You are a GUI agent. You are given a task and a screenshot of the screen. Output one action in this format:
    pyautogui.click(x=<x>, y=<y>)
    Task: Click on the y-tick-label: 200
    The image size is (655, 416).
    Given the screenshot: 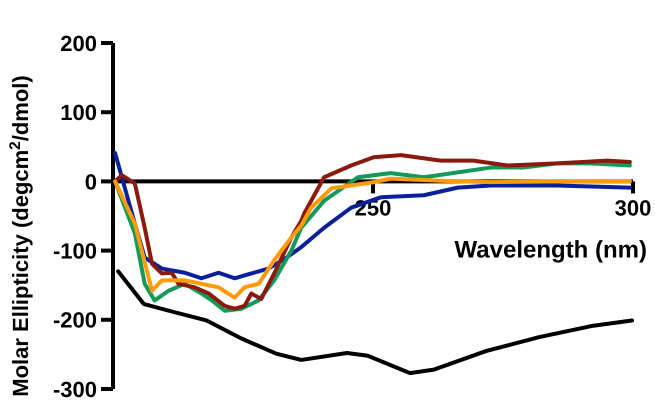 What is the action you would take?
    pyautogui.click(x=78, y=43)
    